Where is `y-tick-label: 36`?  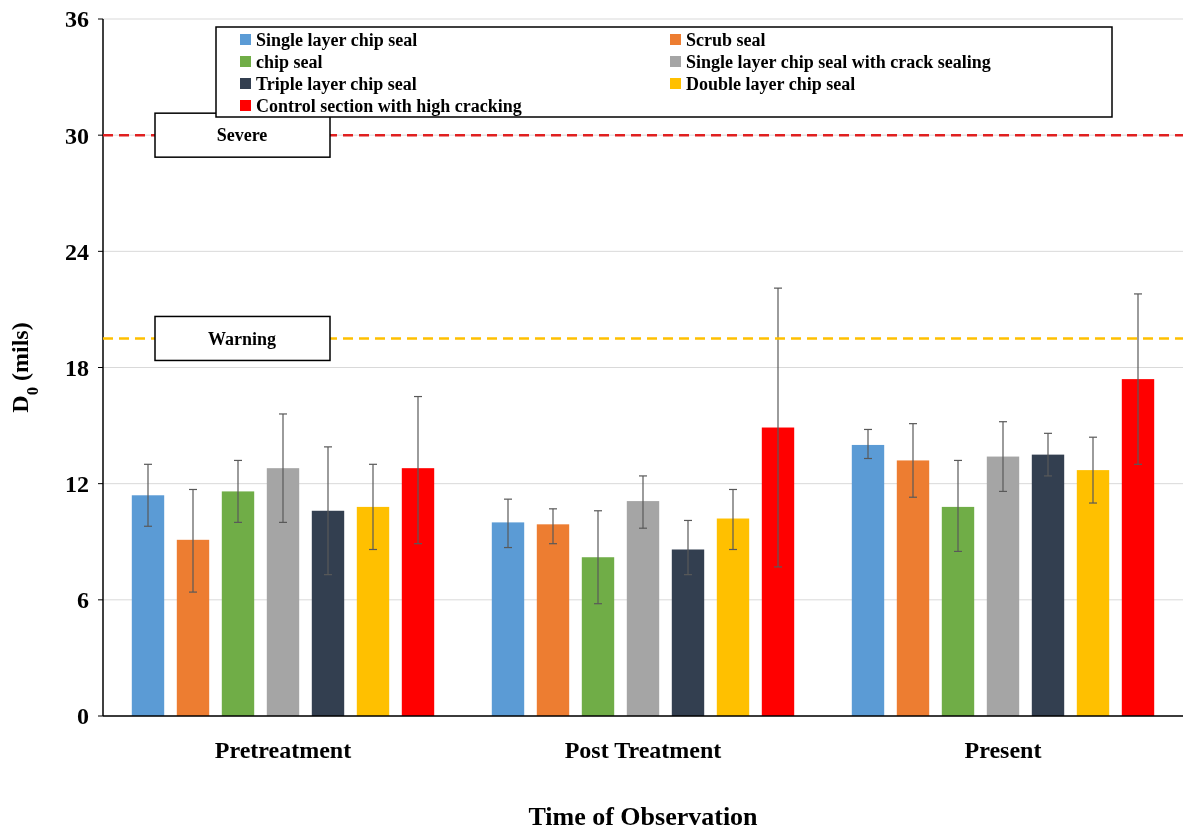
y-tick-label: 36 is located at coordinates (77, 19).